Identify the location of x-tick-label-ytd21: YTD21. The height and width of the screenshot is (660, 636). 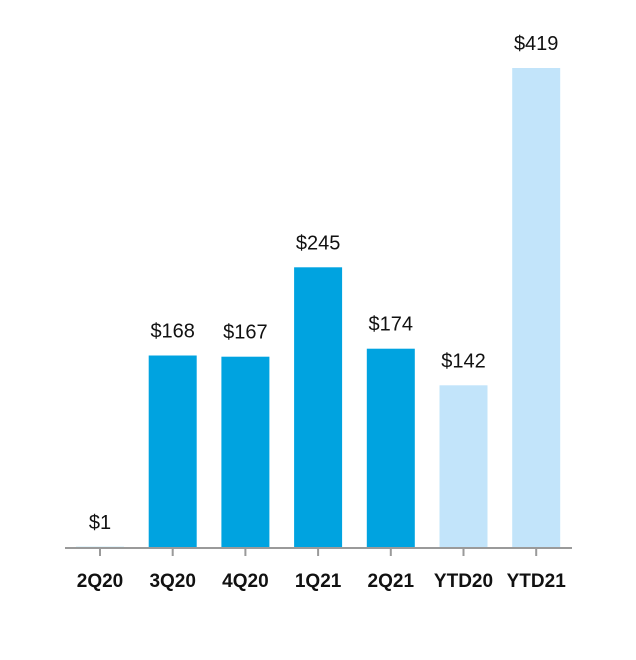
(537, 581).